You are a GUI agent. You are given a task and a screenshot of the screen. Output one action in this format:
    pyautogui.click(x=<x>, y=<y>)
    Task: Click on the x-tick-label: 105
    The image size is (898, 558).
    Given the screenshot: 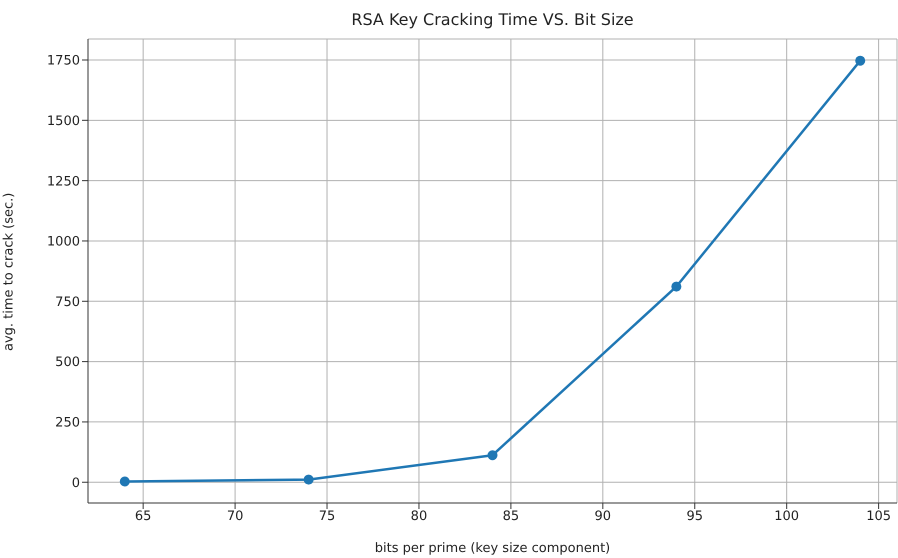 What is the action you would take?
    pyautogui.click(x=879, y=516)
    